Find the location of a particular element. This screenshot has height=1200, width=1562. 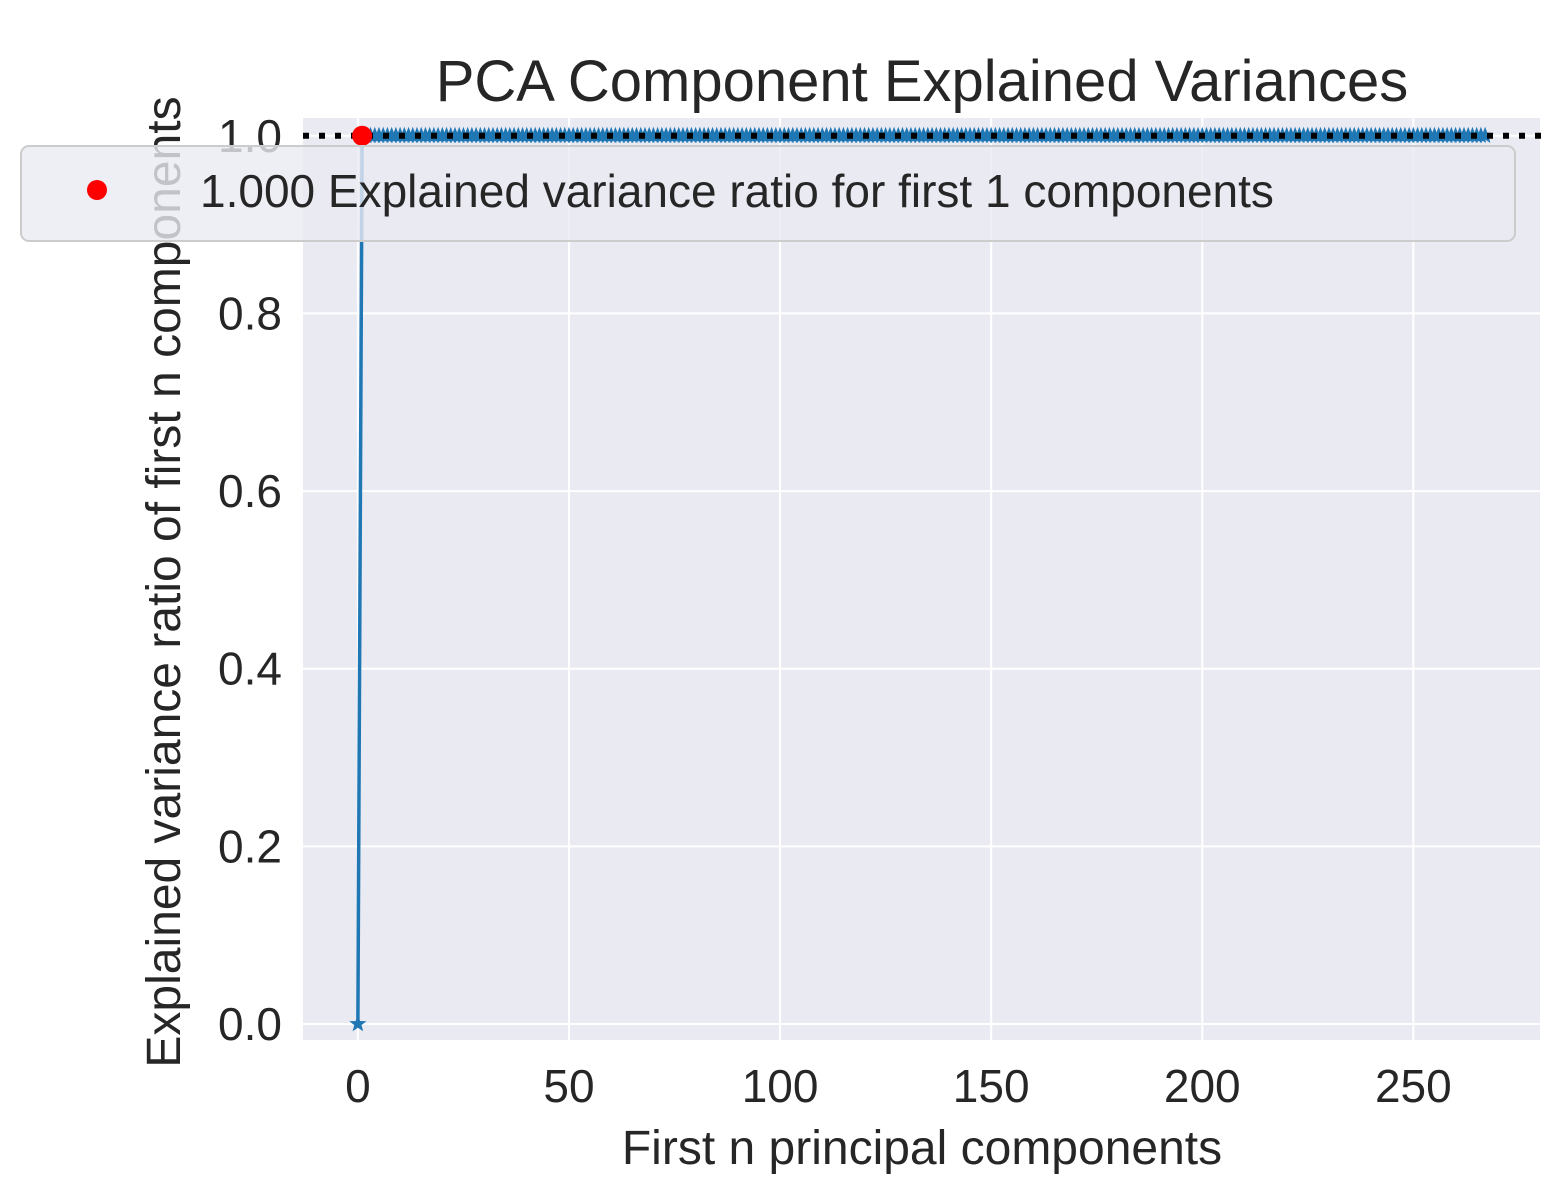

y-tick-label: 0.2 is located at coordinates (250, 846).